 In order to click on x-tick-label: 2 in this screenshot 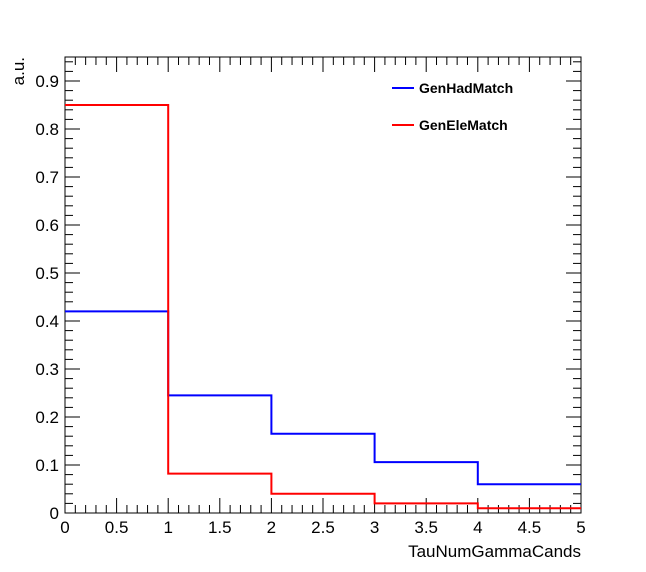, I will do `click(271, 527)`.